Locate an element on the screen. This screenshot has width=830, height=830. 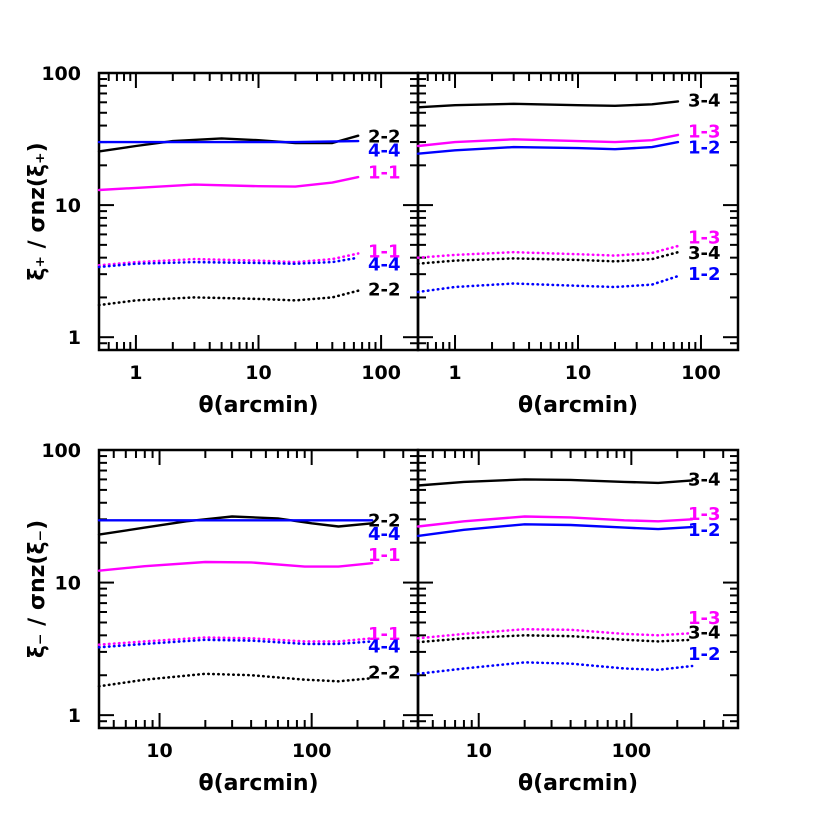
y-axis-title: ξ₊ / σnz(ξ₊) is located at coordinates (37, 211).